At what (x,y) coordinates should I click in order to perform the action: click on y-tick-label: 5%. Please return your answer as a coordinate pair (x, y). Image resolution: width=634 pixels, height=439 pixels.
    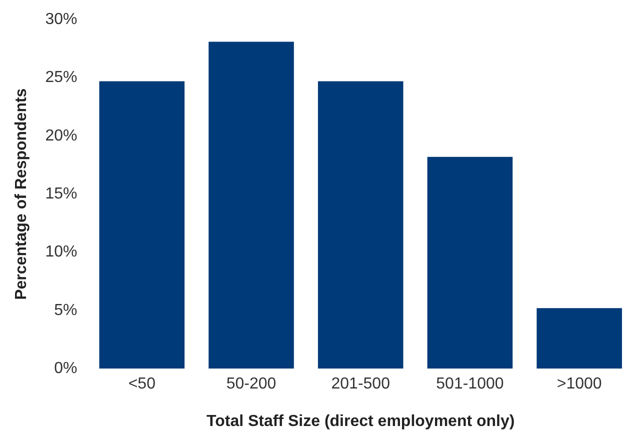
    Looking at the image, I should click on (66, 310).